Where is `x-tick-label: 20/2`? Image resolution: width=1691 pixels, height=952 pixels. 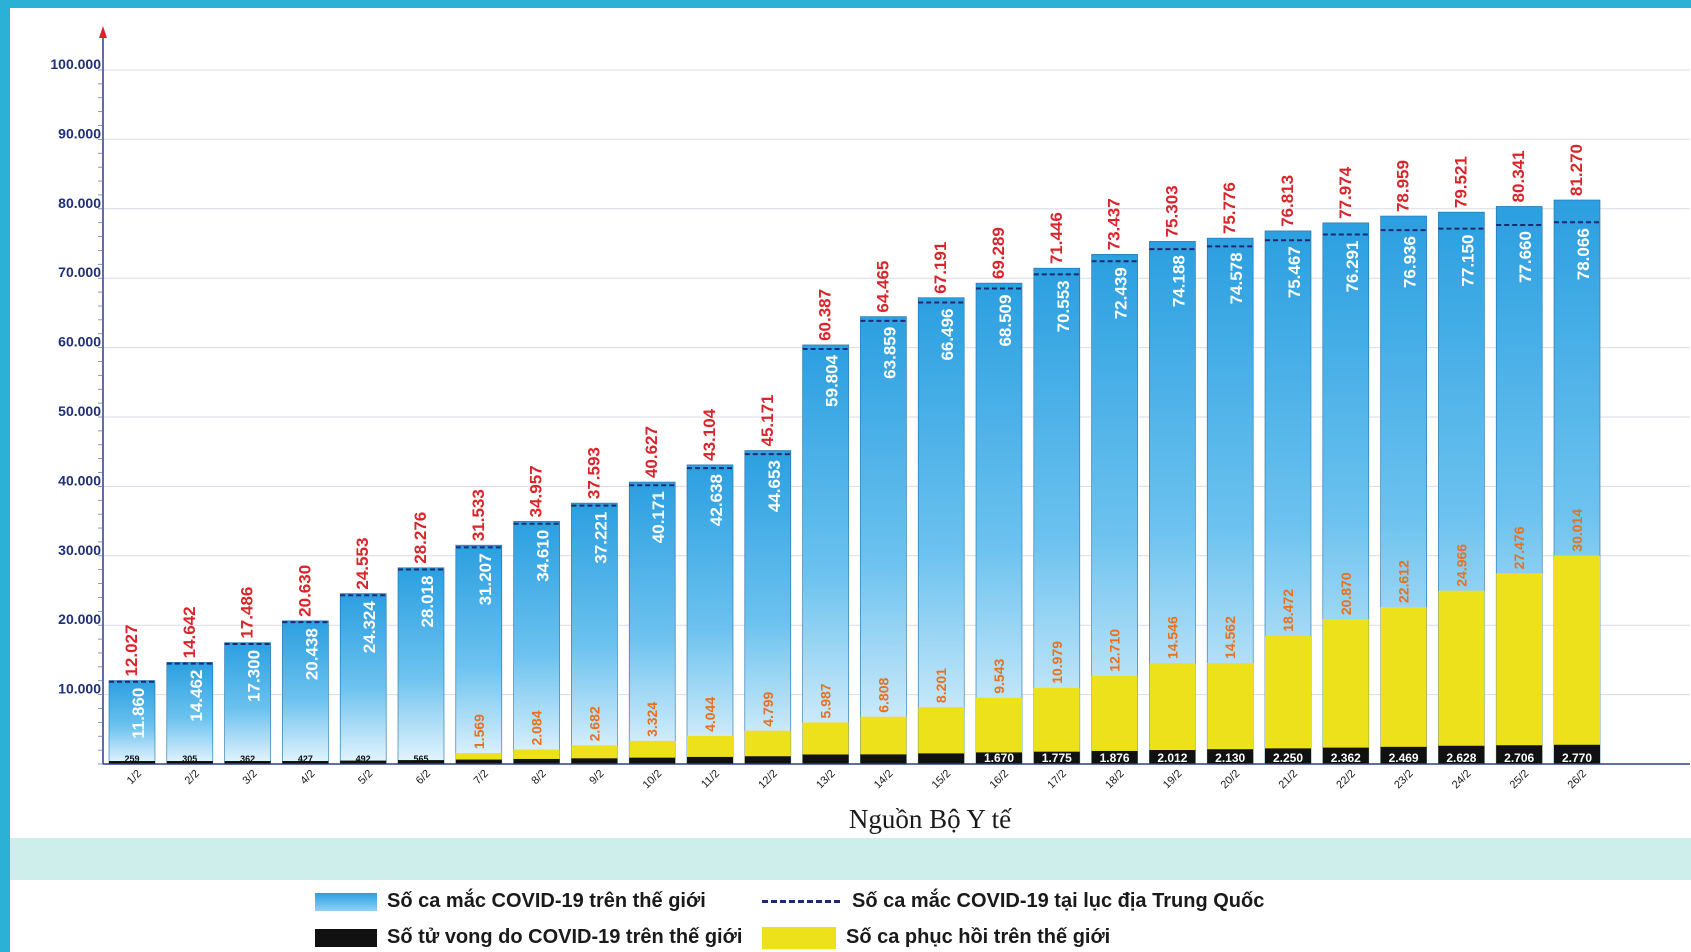 x-tick-label: 20/2 is located at coordinates (1231, 780).